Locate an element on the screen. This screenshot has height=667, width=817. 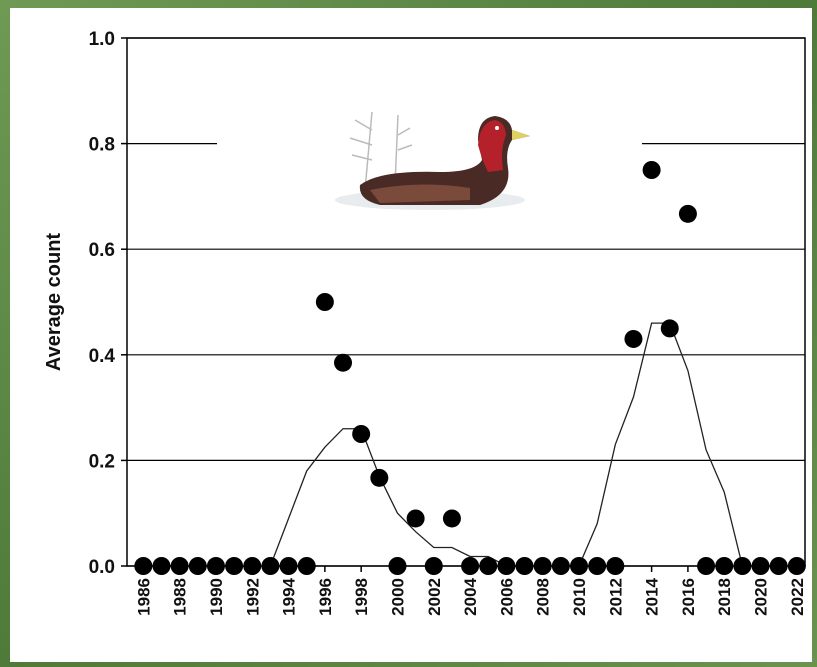
y-tick-label: 0.8 is located at coordinates (102, 145).